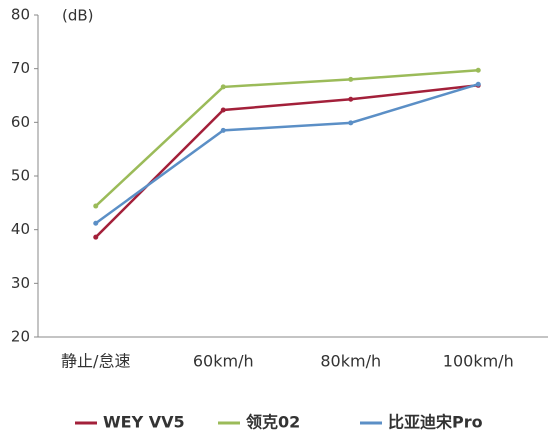 The image size is (550, 441). Describe the element at coordinates (20, 283) in the screenshot. I see `y-tick-label: 30` at that location.